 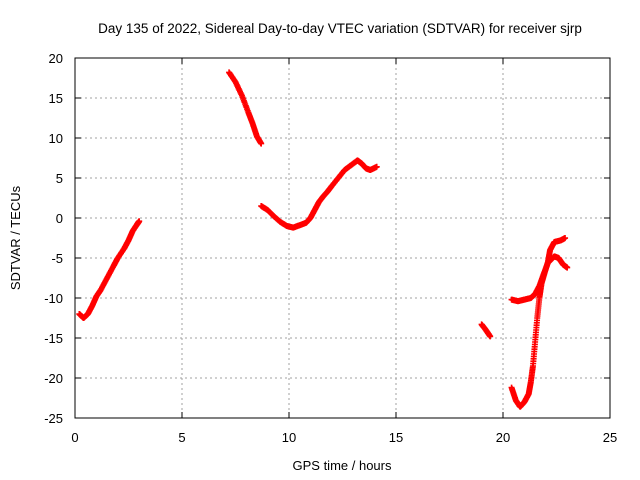 What do you see at coordinates (56, 58) in the screenshot?
I see `y-tick-label: 20` at bounding box center [56, 58].